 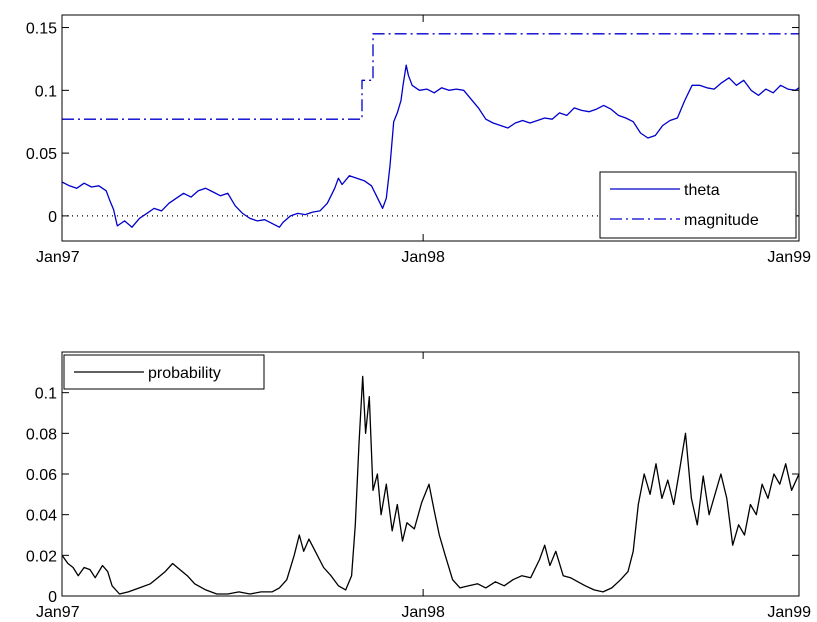 What do you see at coordinates (430, 76) in the screenshot?
I see `series-line-magnitude` at bounding box center [430, 76].